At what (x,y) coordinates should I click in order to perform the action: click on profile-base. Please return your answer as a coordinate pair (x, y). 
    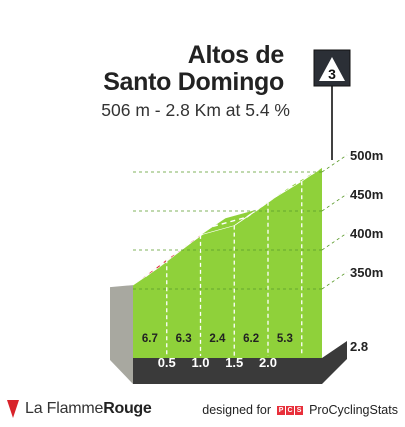
    Looking at the image, I should click on (240, 362).